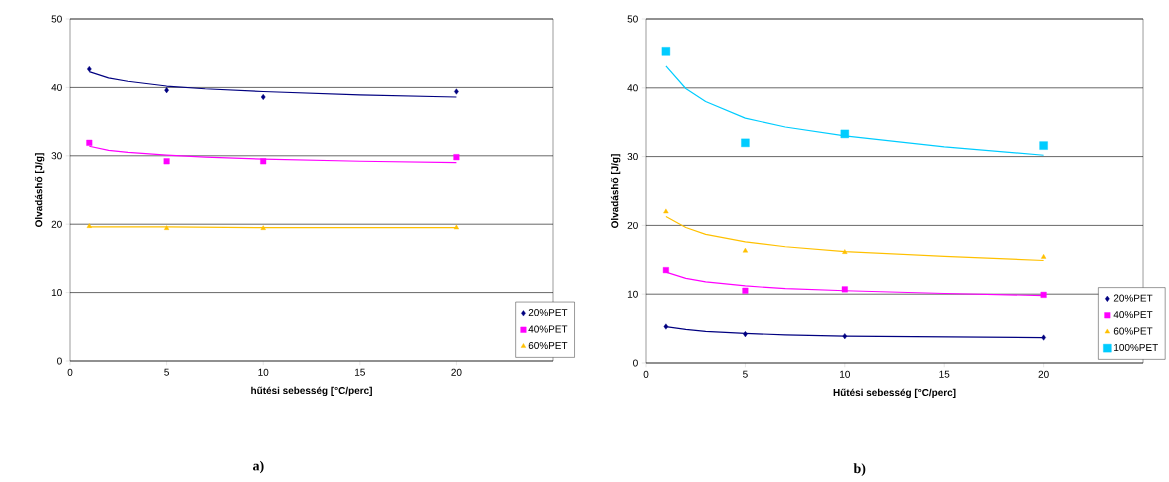 Image resolution: width=1169 pixels, height=482 pixels. Describe the element at coordinates (311, 391) in the screenshot. I see `x-axis-title: hűtési sebesség [°C/perc]` at that location.